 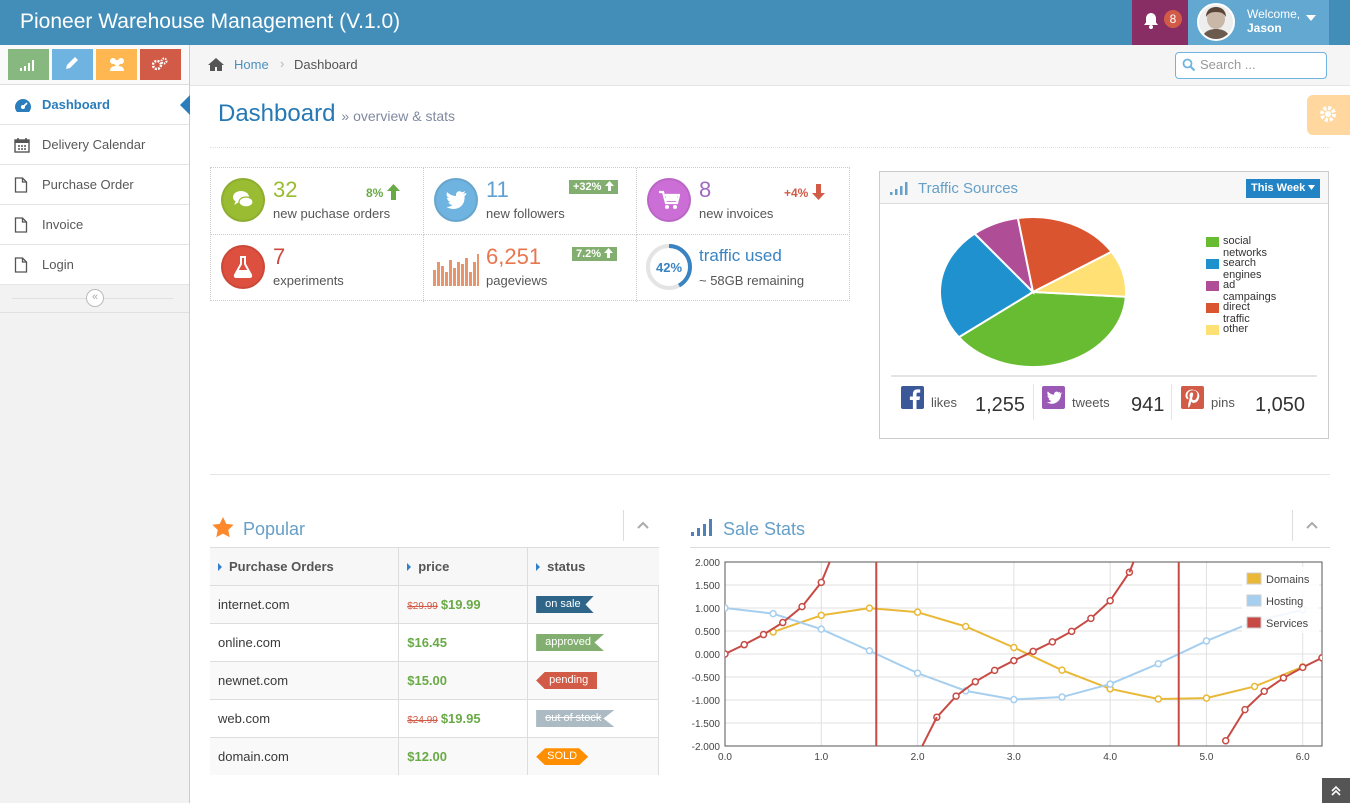 I want to click on sidebar-item-purchase-order: Purchase Order, so click(x=94, y=185).